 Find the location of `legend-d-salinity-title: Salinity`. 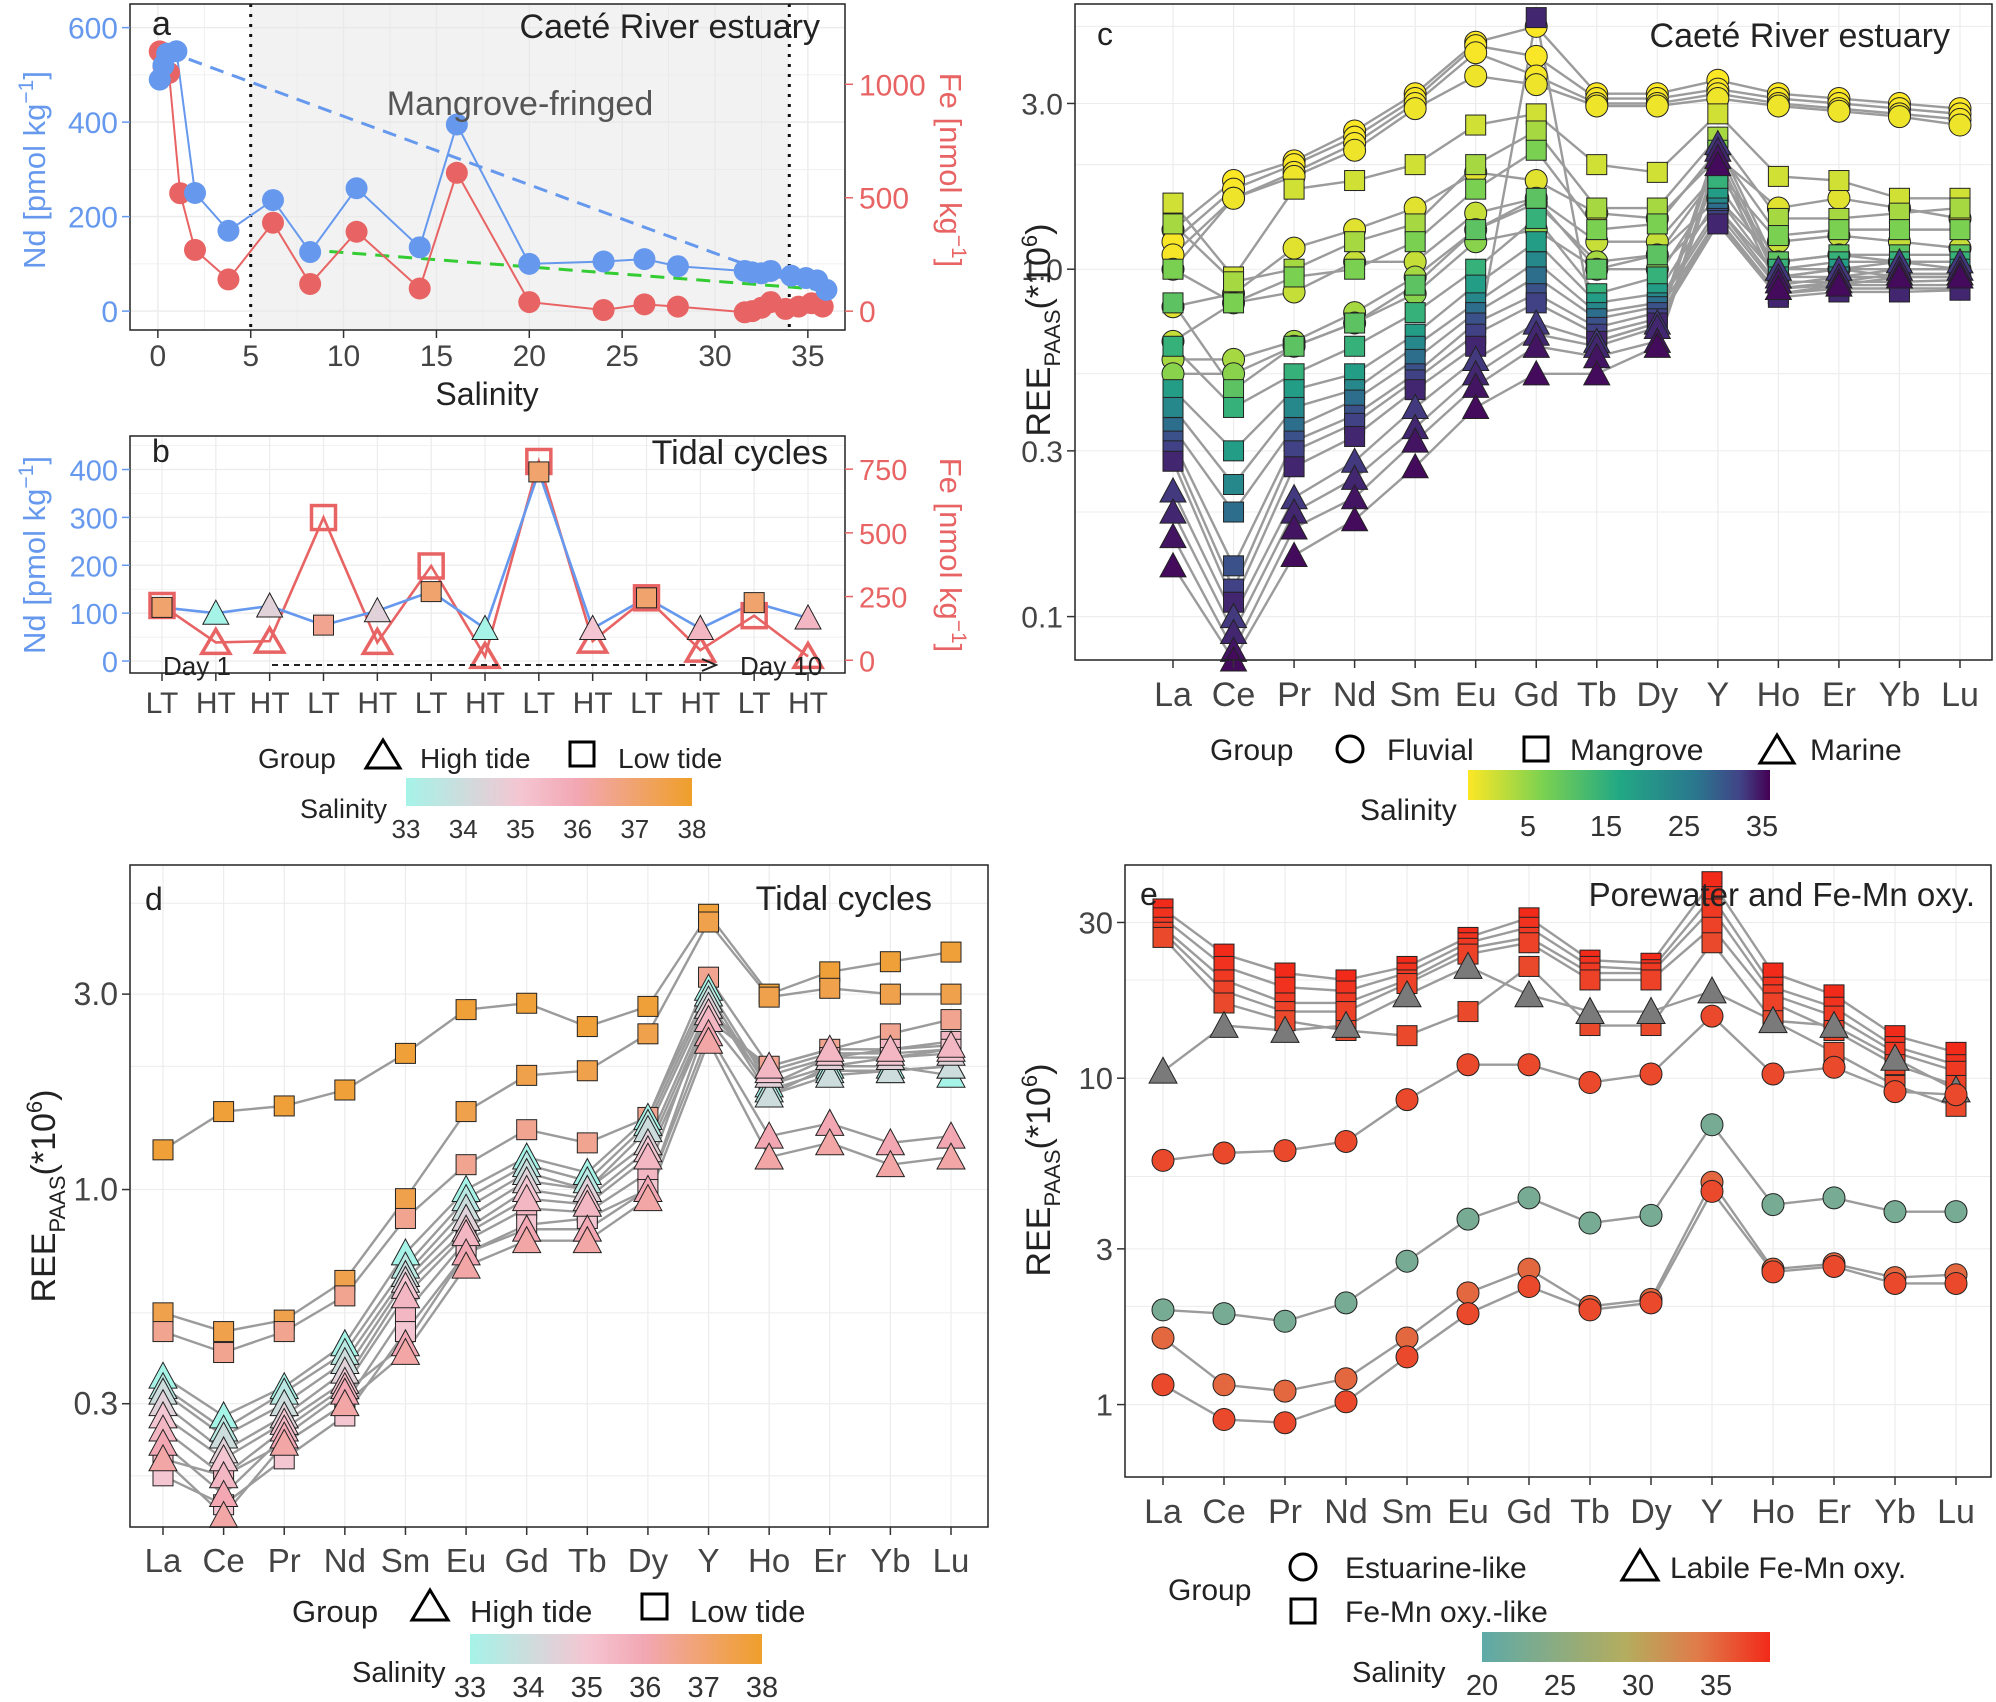

legend-d-salinity-title: Salinity is located at coordinates (399, 1673).